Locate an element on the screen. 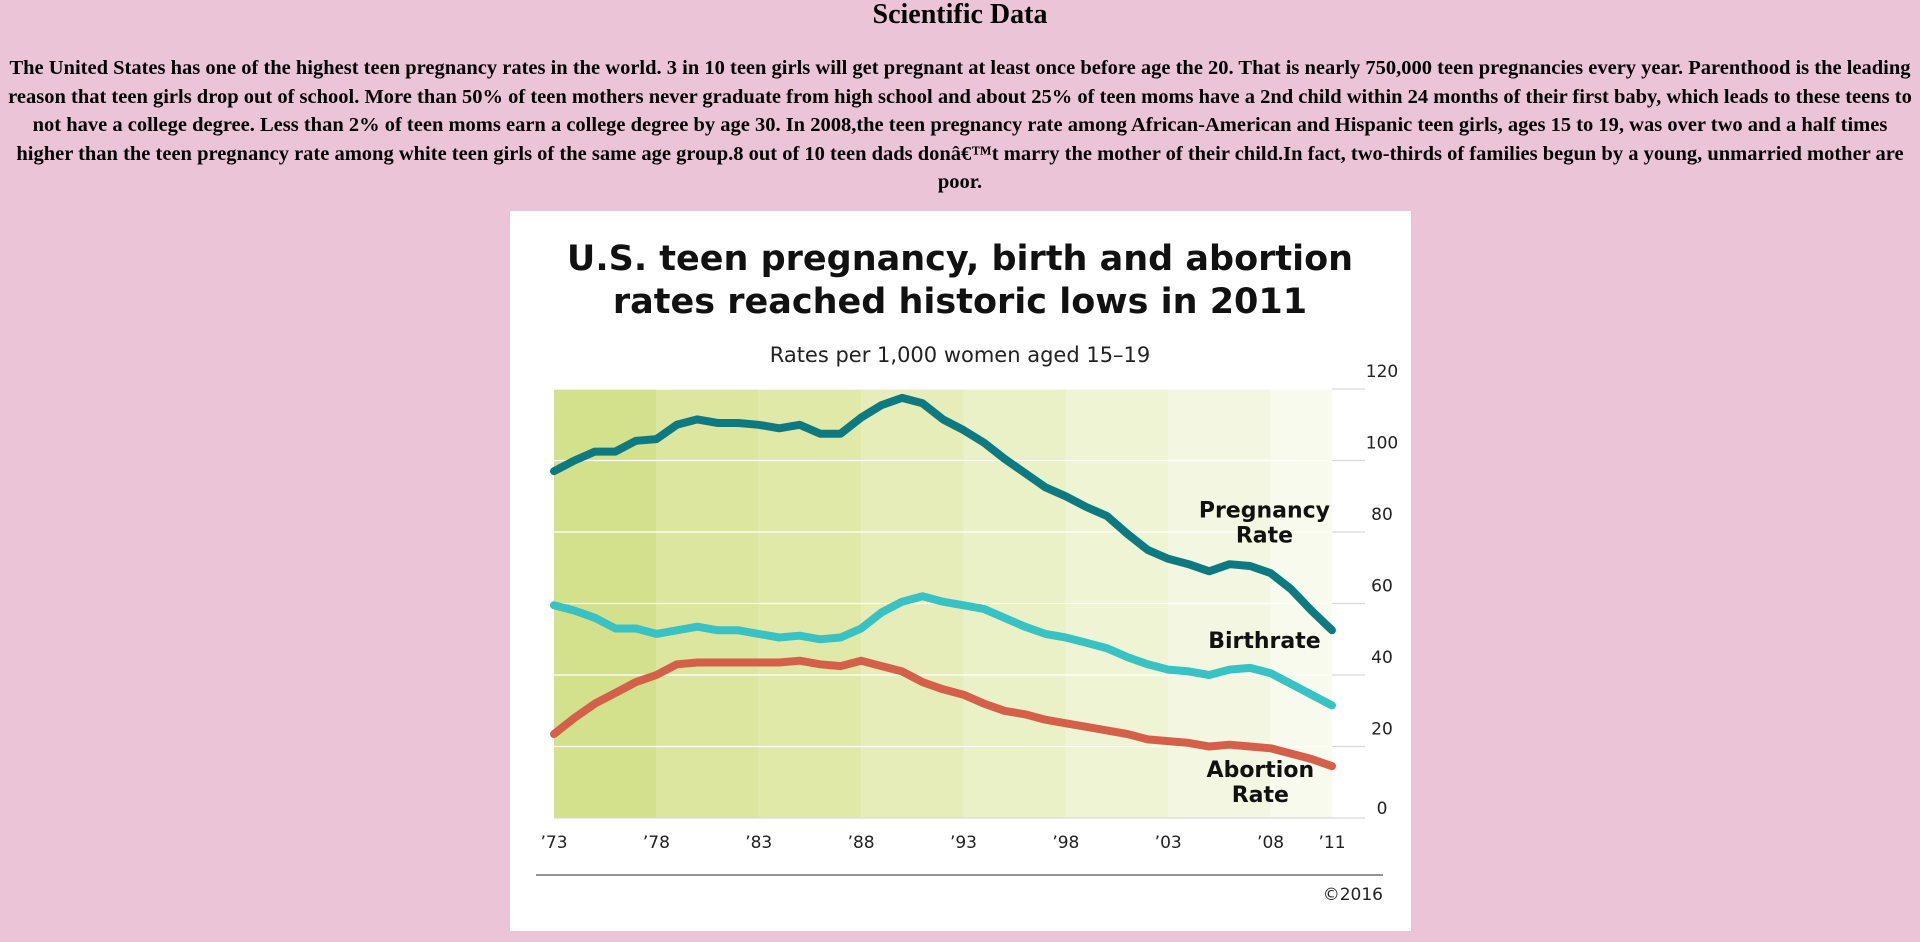 This screenshot has width=1920, height=942. x-tick-label: ’88 is located at coordinates (861, 843).